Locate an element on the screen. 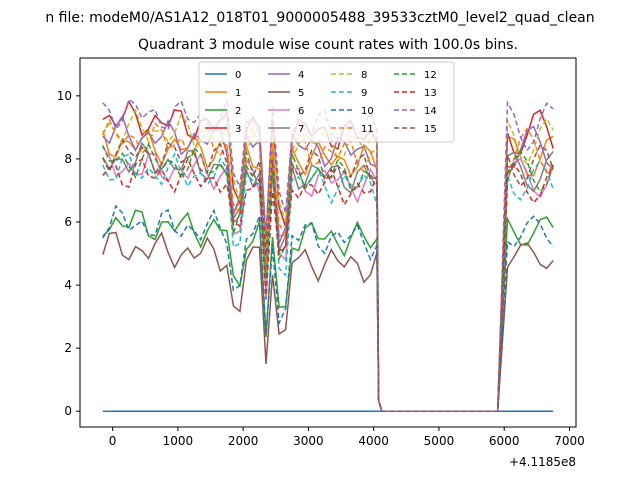 The width and height of the screenshot is (640, 480). legend-label-1: 1 is located at coordinates (238, 93).